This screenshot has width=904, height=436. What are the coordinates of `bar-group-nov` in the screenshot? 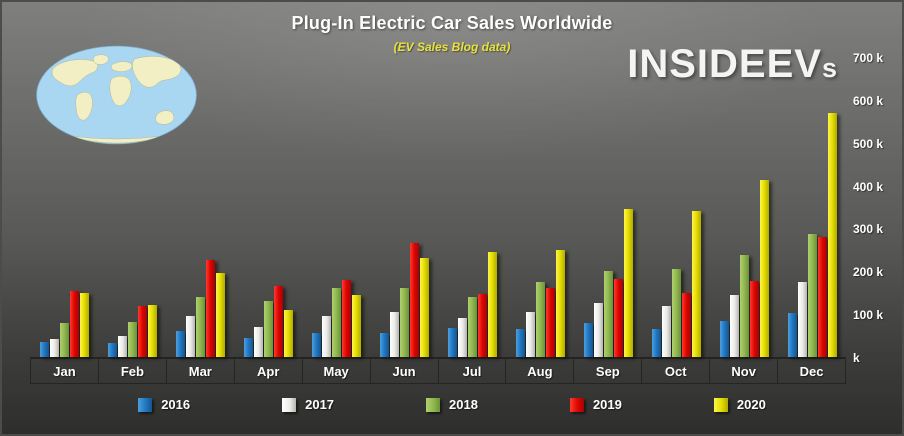 It's located at (744, 207).